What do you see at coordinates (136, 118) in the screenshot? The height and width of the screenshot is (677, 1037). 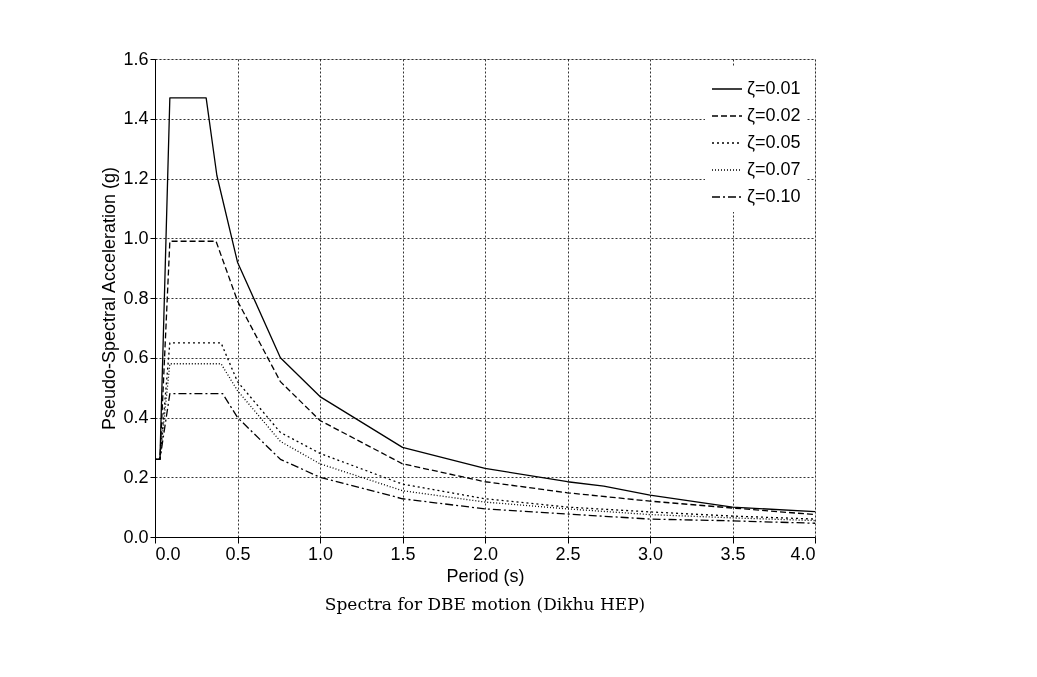 I see `y-tick-label: 1.4` at bounding box center [136, 118].